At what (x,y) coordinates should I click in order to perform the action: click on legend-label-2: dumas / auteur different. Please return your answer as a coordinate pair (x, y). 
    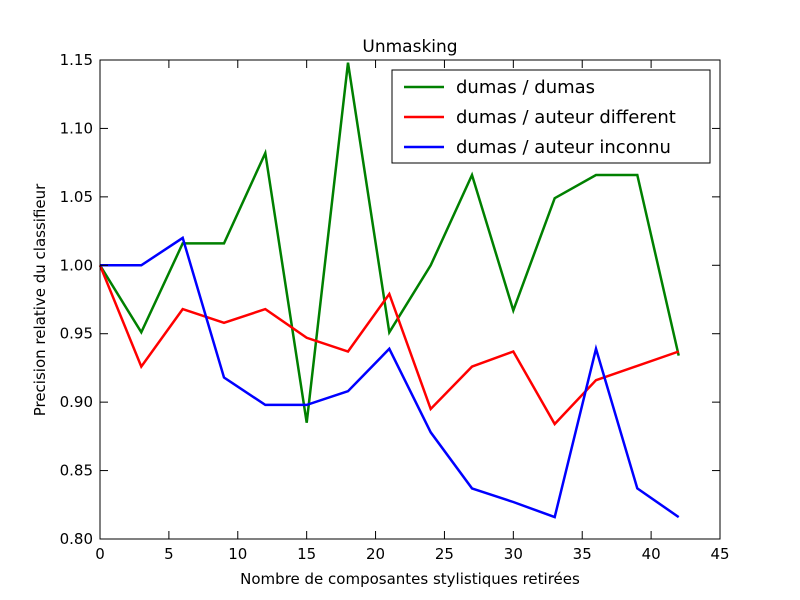
    Looking at the image, I should click on (566, 117).